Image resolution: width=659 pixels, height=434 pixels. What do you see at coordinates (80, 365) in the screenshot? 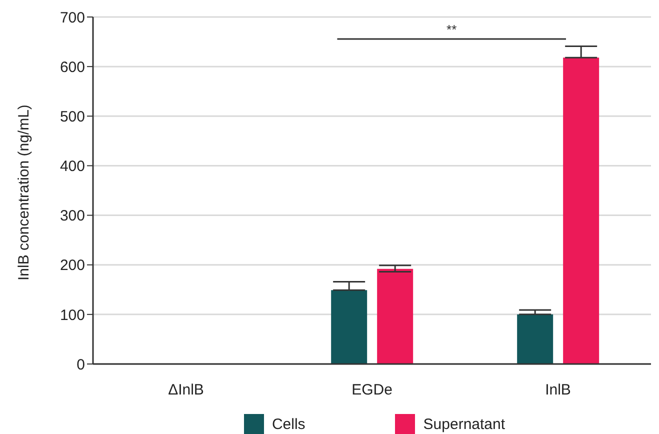
I see `y-tick-label: 0` at bounding box center [80, 365].